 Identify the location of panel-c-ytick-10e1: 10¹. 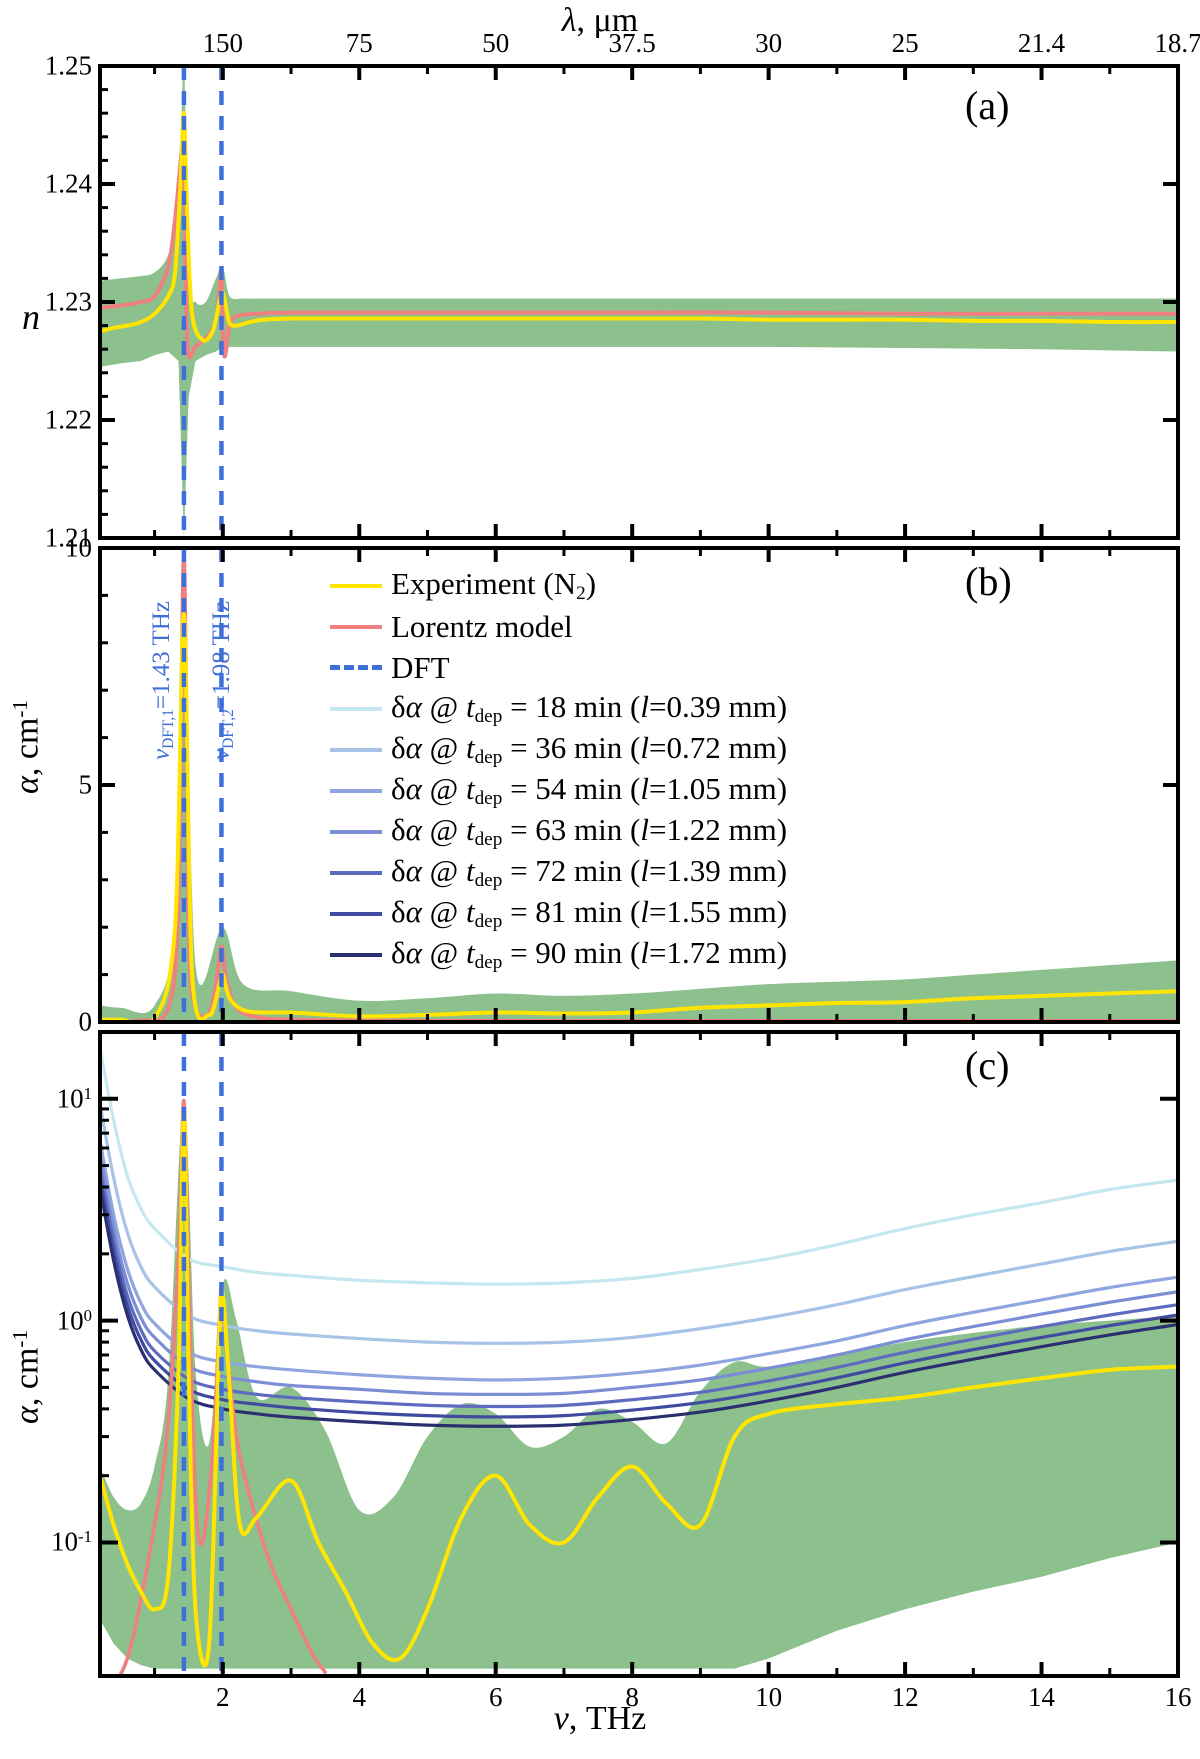
(74, 1098).